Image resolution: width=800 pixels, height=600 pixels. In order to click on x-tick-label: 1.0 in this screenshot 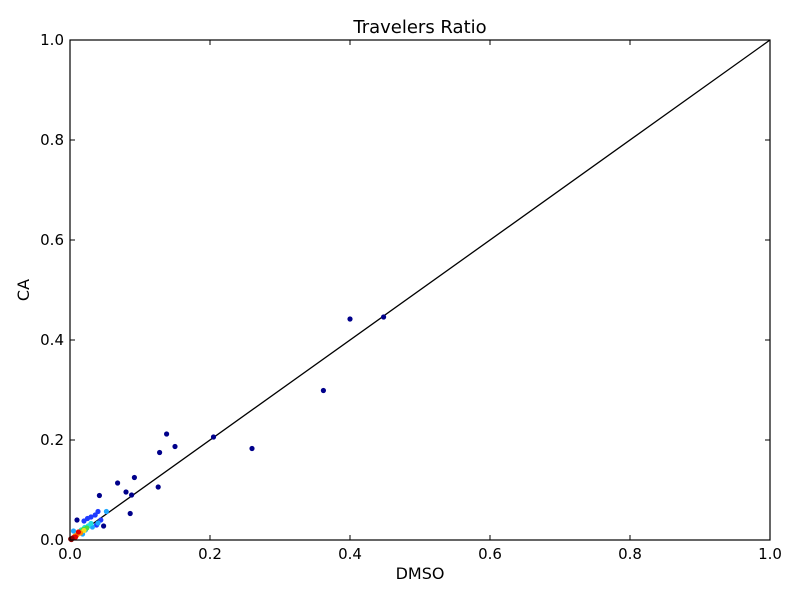, I will do `click(770, 554)`.